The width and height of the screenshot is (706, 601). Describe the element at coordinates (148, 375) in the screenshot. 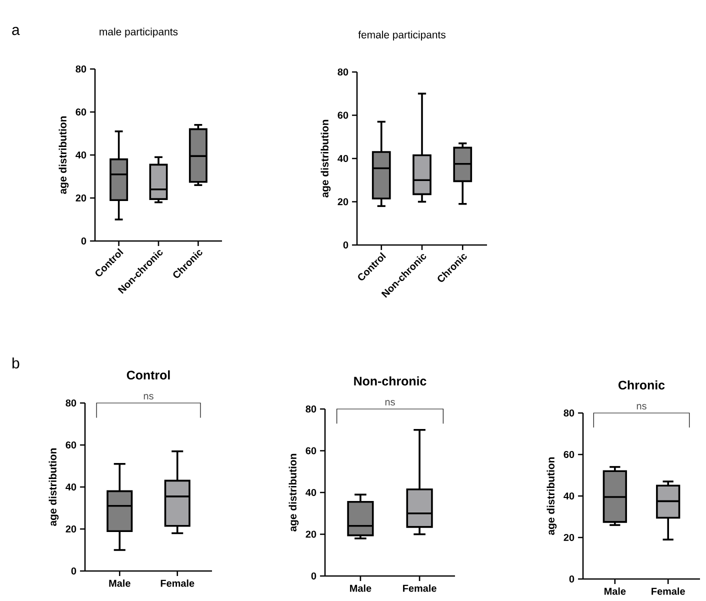

I see `chart-title: Control` at that location.